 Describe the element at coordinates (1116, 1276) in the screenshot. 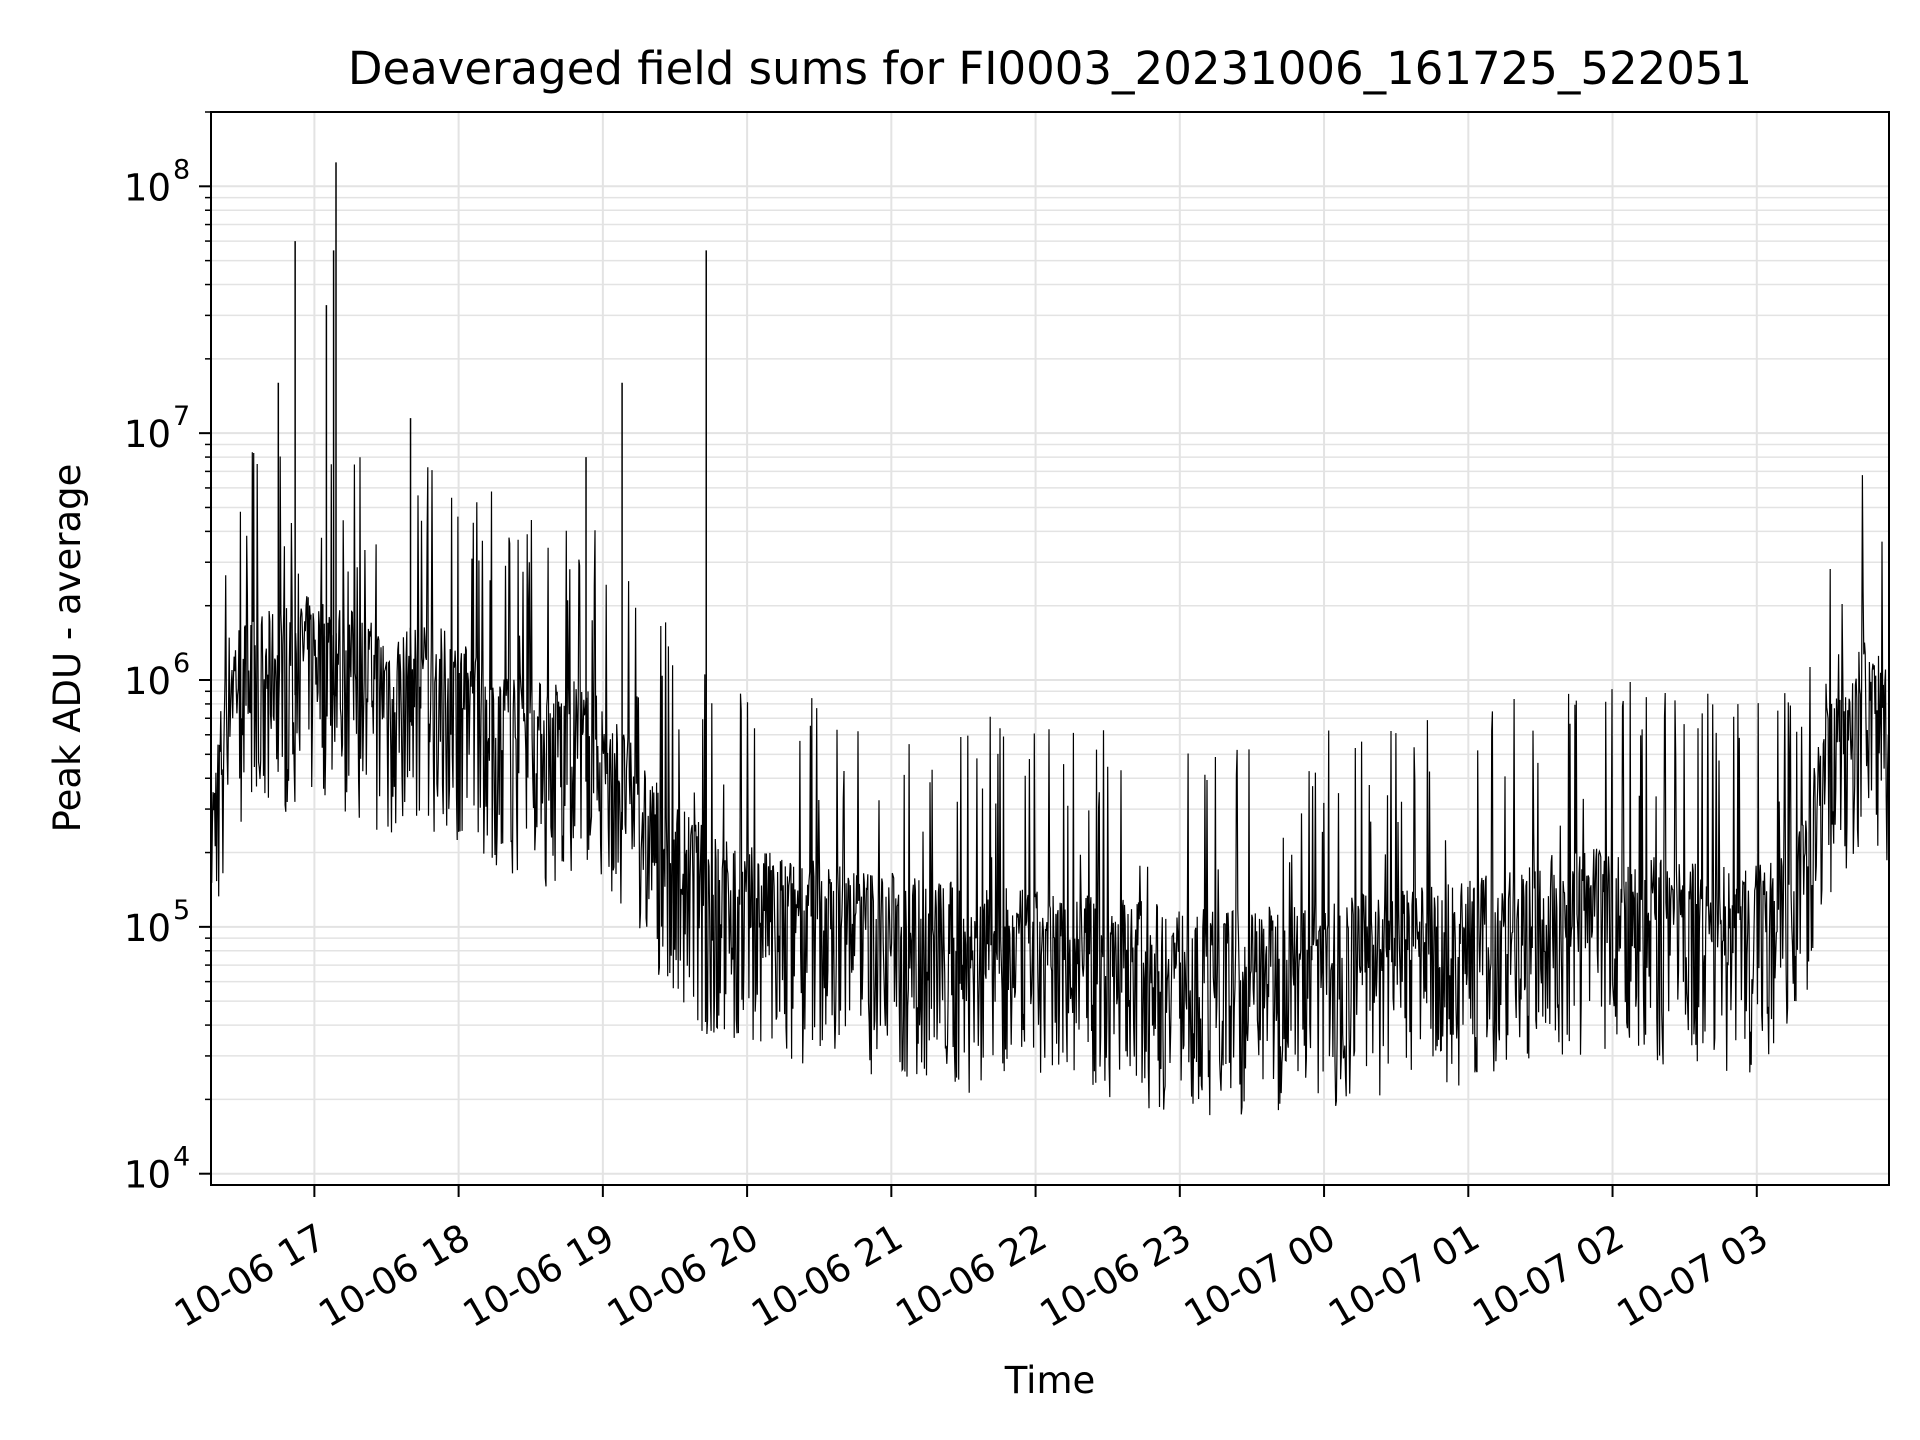

I see `x-tick-label: 10-06 23` at that location.